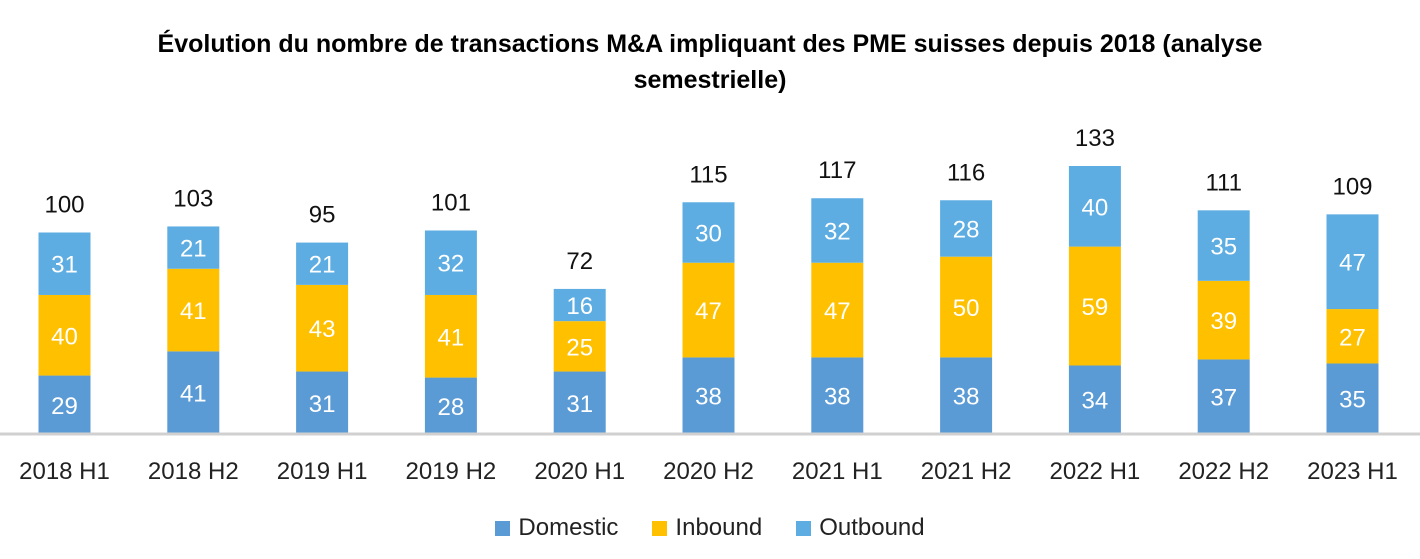  I want to click on value-label-domestic-2022-h1: 34, so click(1095, 401).